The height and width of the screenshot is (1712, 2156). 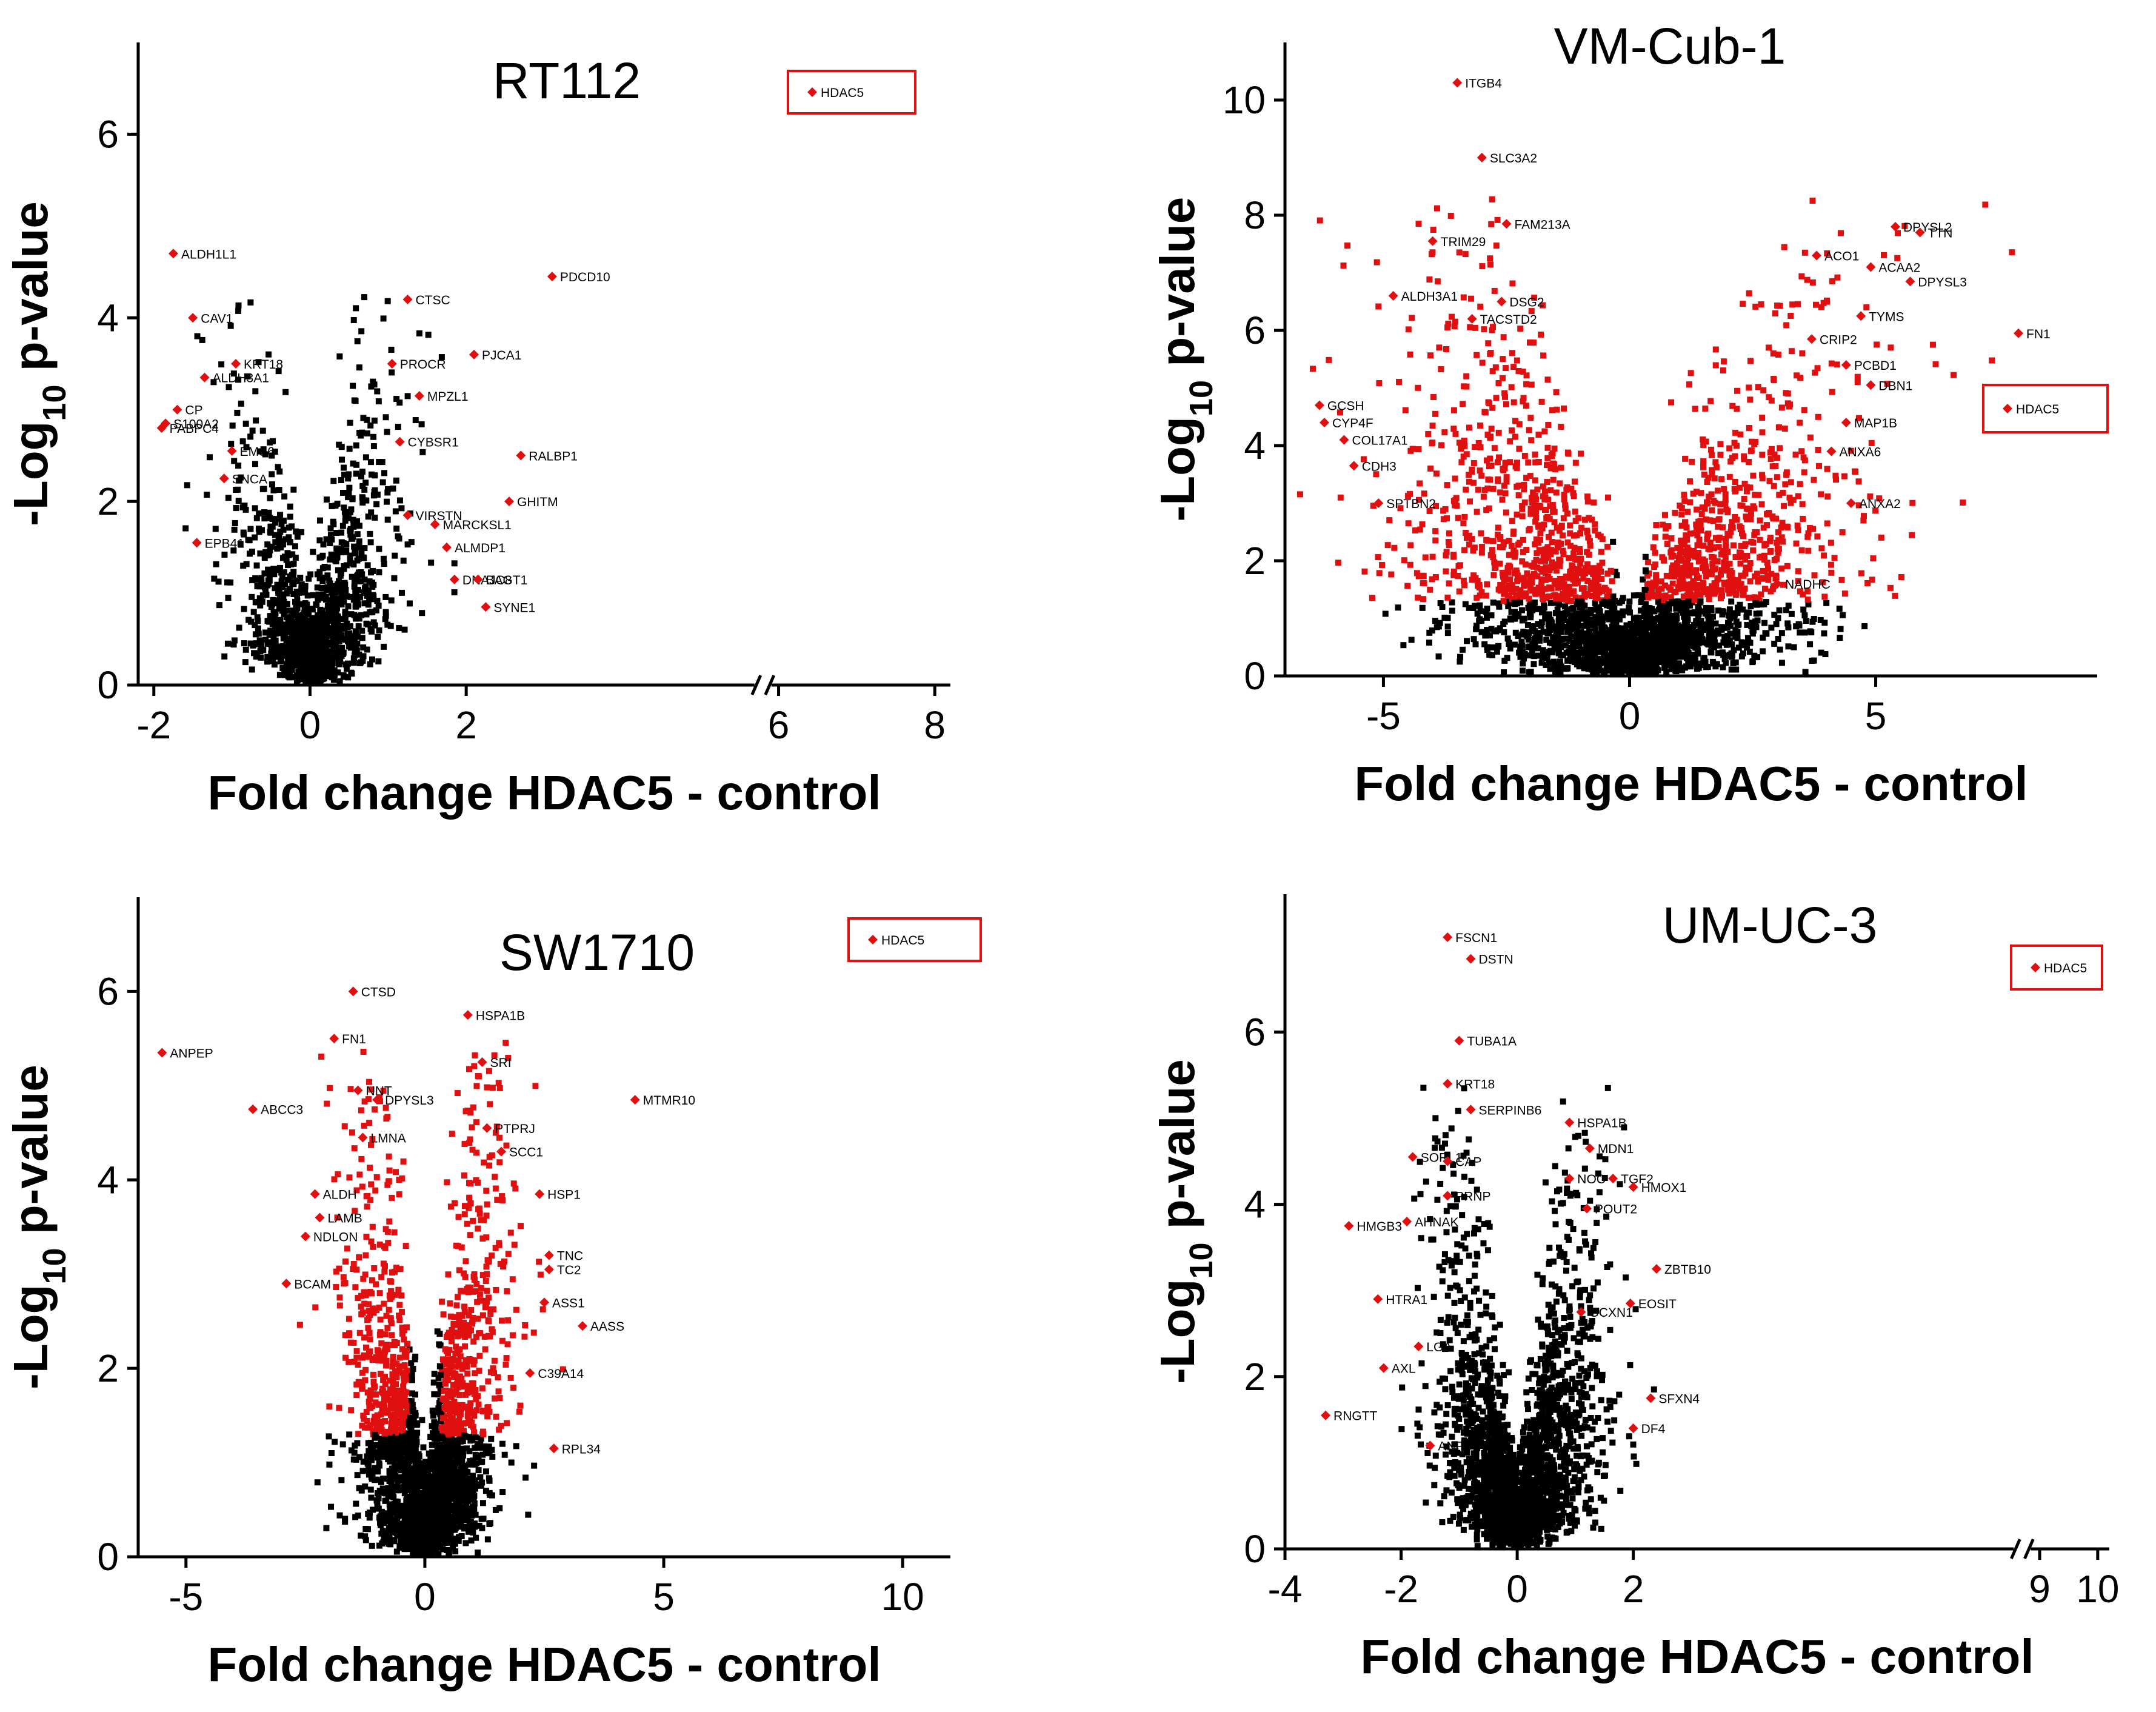 I want to click on x-tick-label: 5, so click(x=1876, y=716).